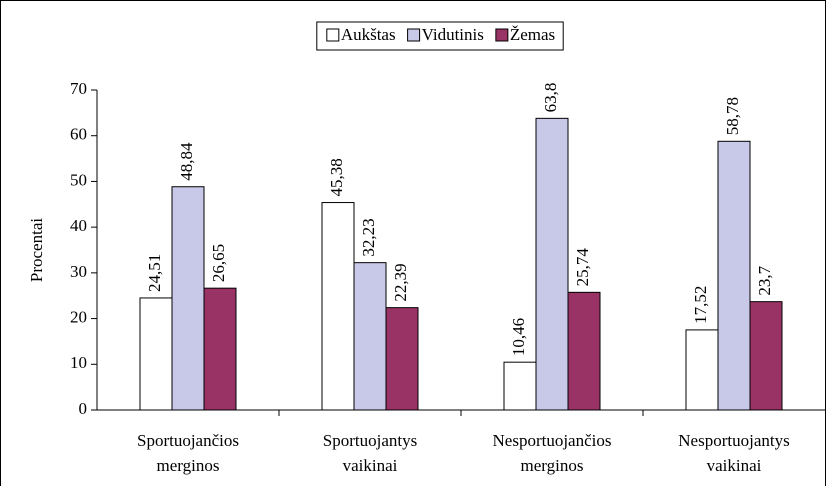  Describe the element at coordinates (83, 408) in the screenshot. I see `y-tick-label: 0` at that location.